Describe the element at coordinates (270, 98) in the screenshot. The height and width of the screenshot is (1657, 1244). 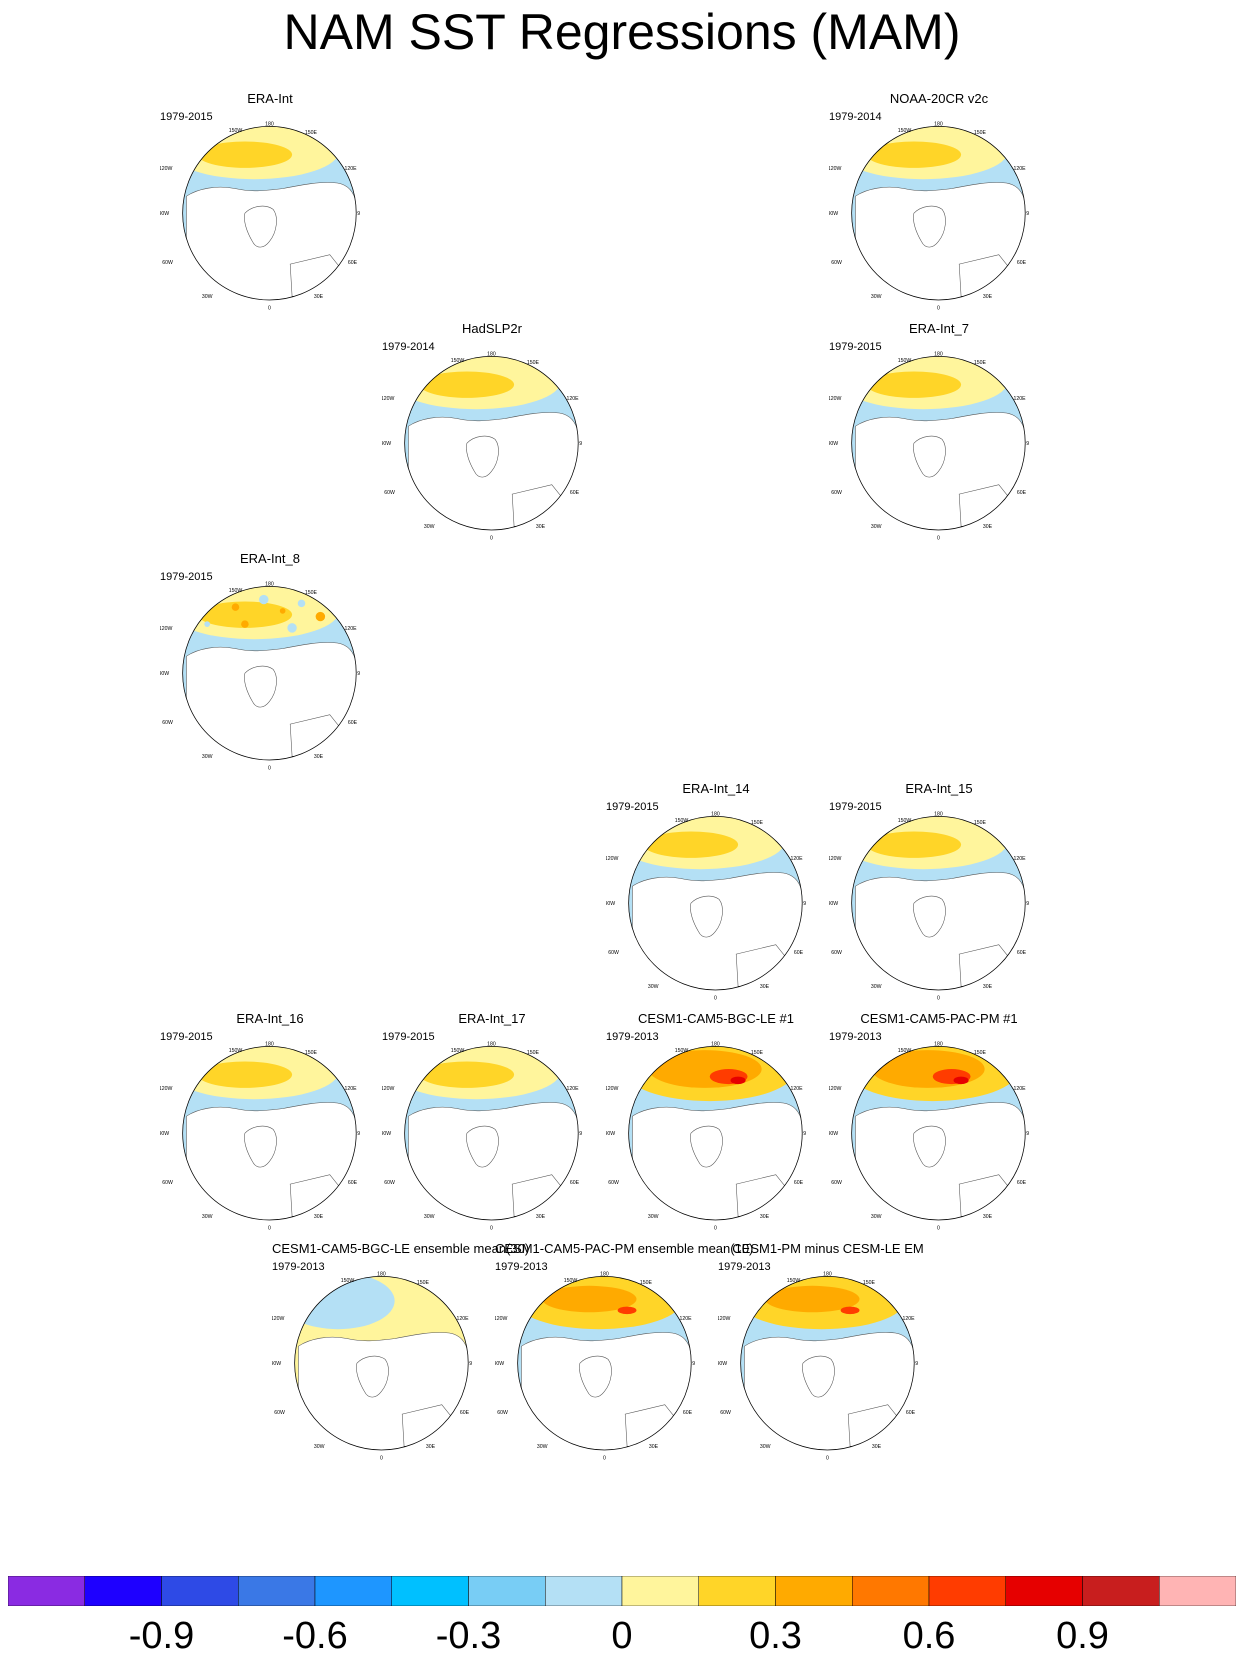
I see `panel-title: ERA-Int` at that location.